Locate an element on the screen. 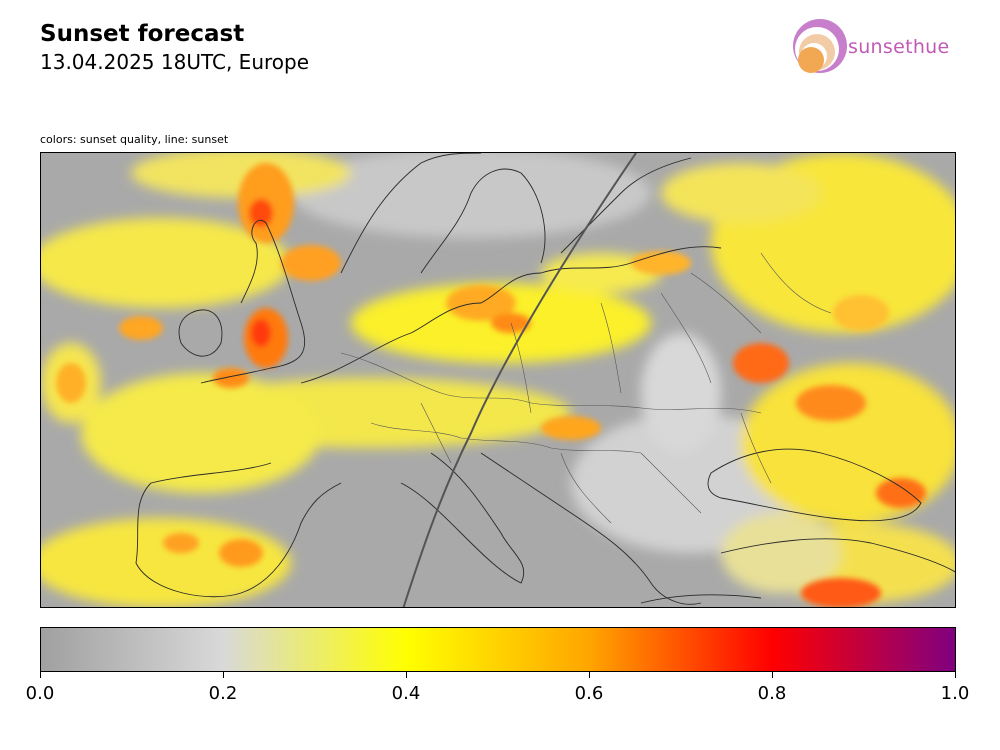 The width and height of the screenshot is (1000, 750). logo-sun-icon is located at coordinates (820, 46).